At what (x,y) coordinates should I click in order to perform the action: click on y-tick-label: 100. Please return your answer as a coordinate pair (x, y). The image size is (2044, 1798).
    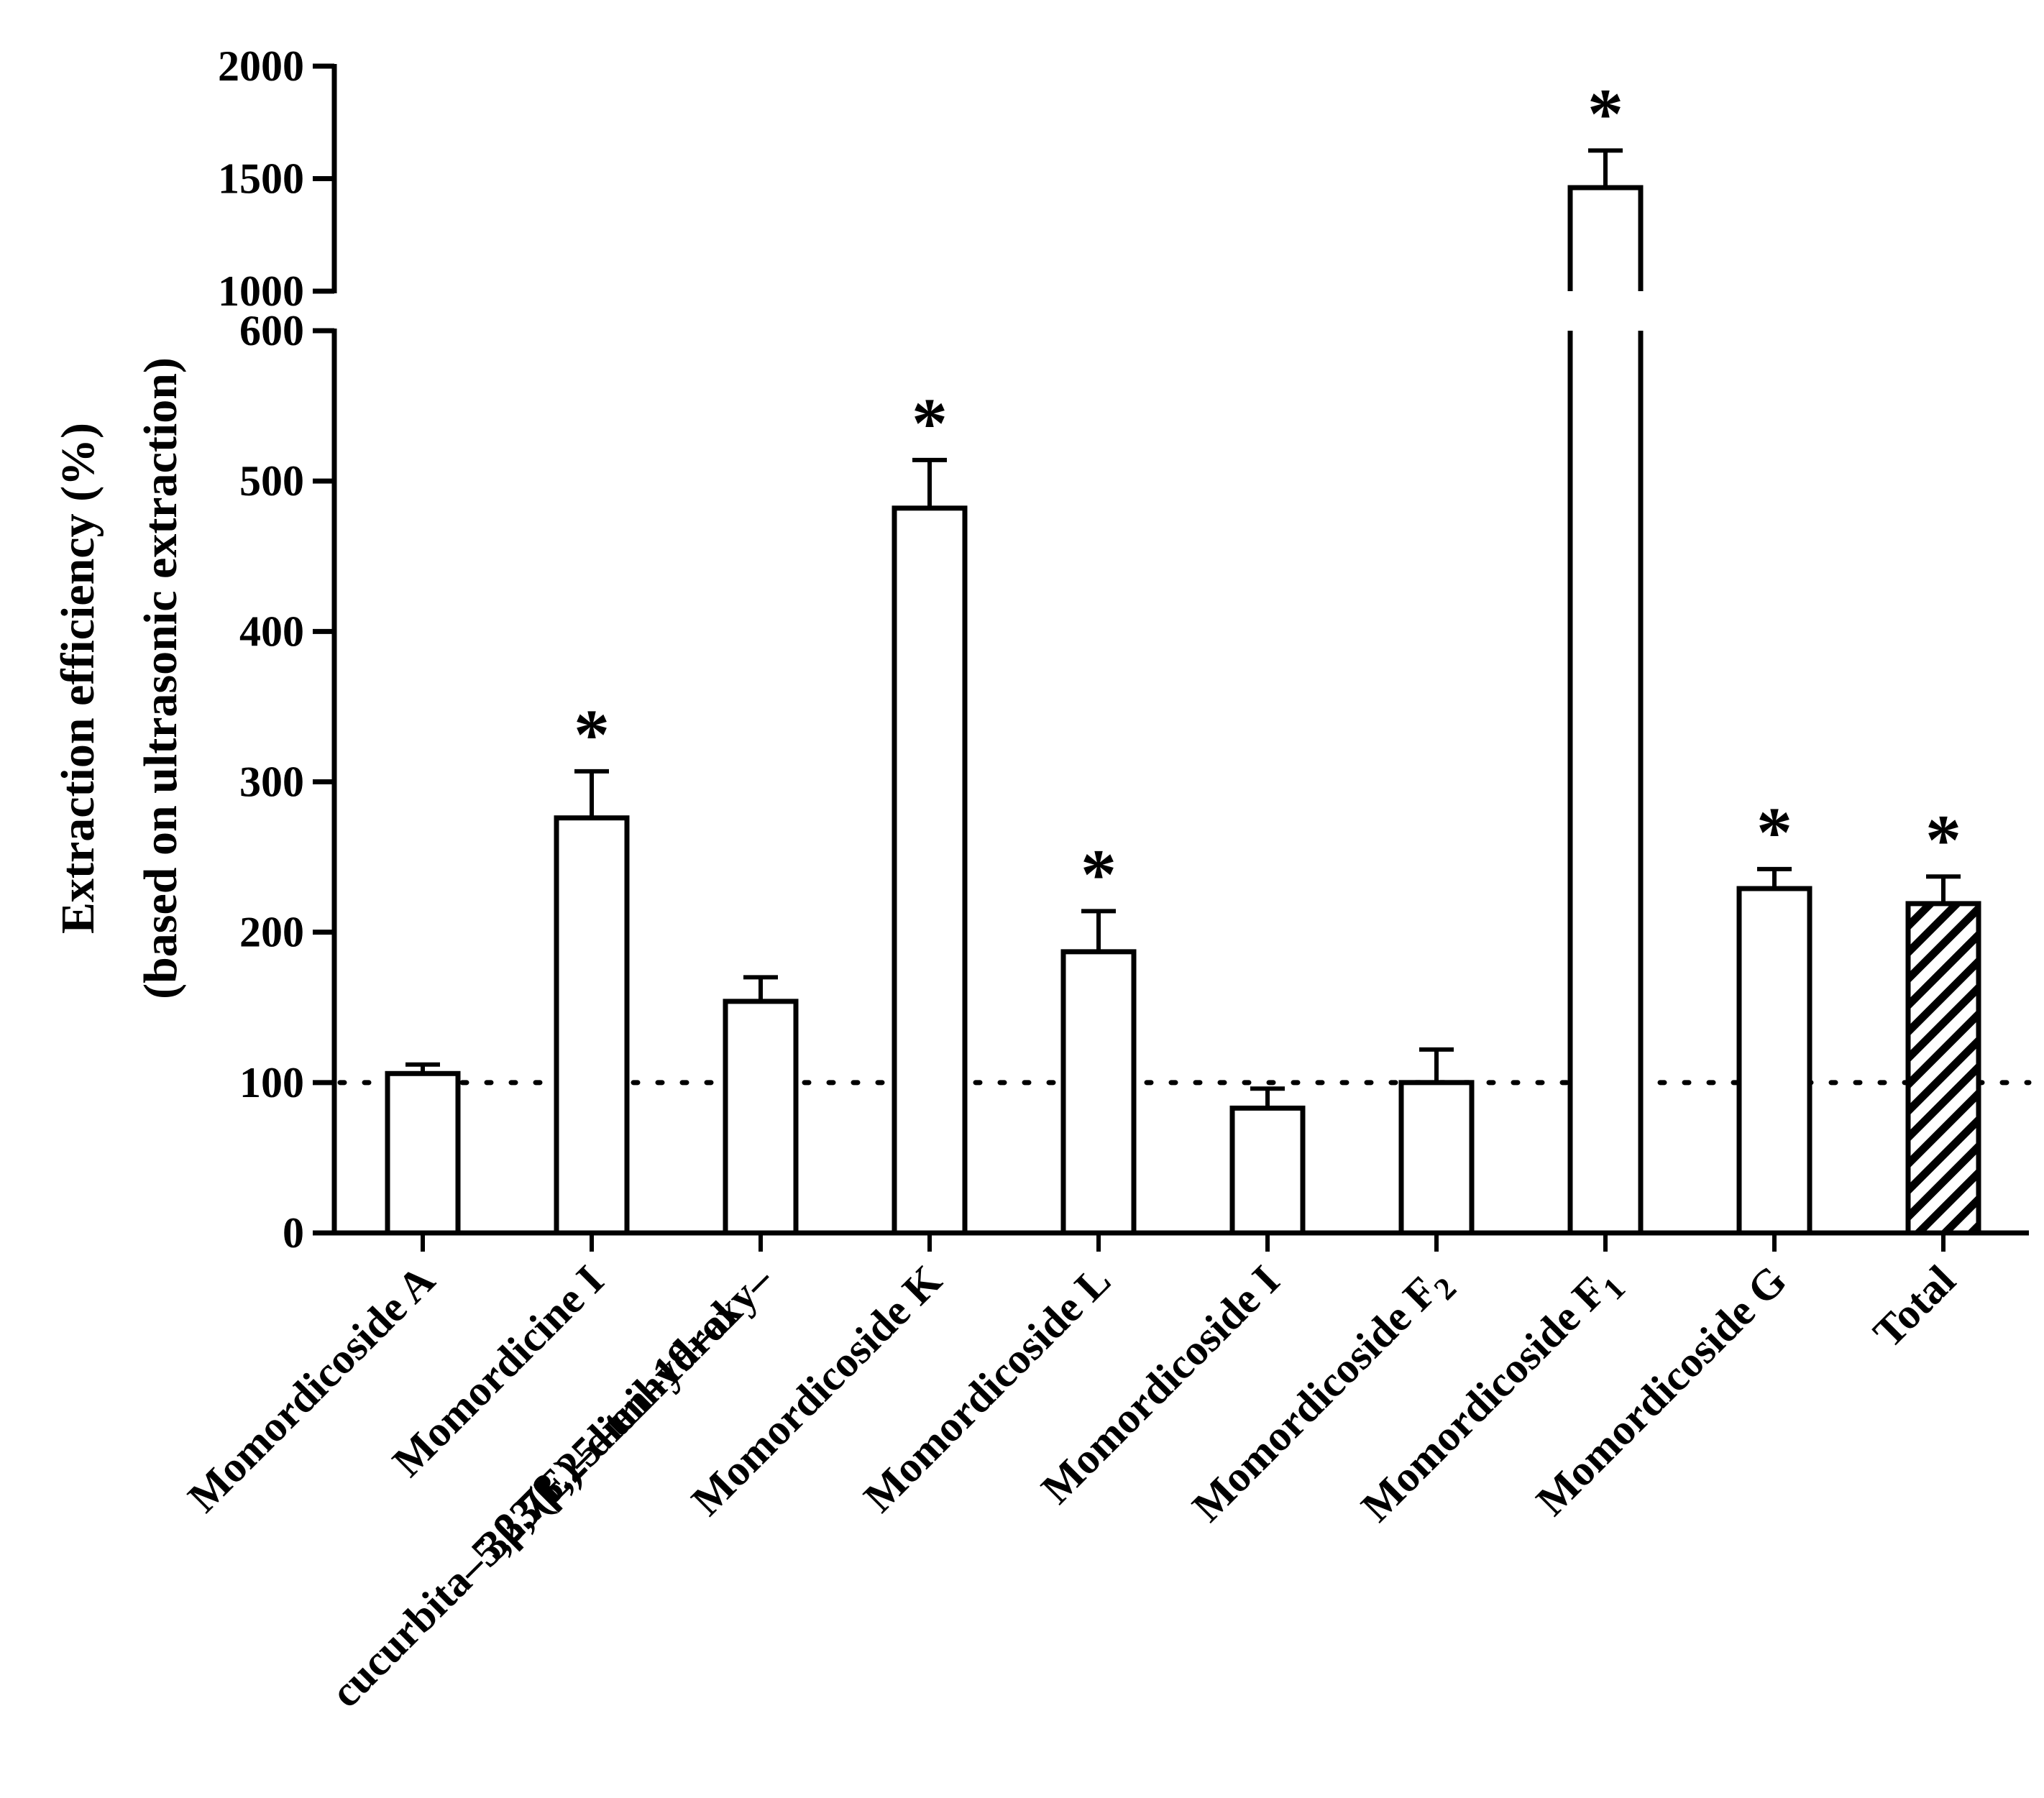
    Looking at the image, I should click on (271, 1082).